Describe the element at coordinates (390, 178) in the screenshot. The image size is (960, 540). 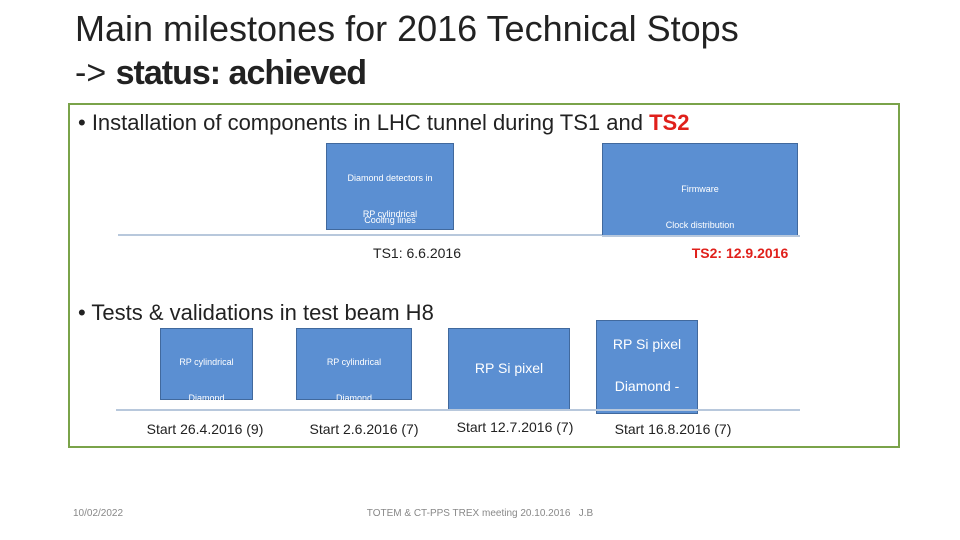
I see `line: Diamond detectors in` at that location.